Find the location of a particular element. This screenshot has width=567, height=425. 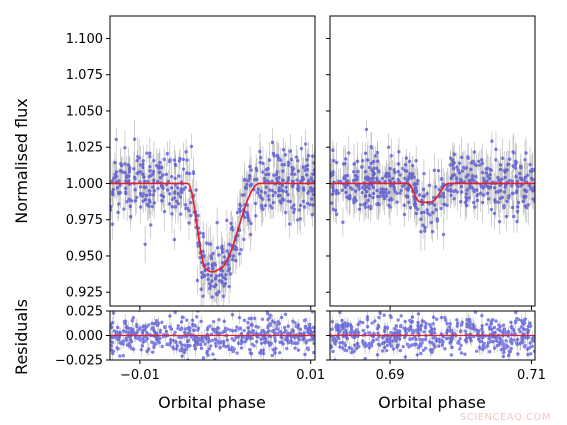

xlabel-primary: Orbital phase is located at coordinates (212, 402).